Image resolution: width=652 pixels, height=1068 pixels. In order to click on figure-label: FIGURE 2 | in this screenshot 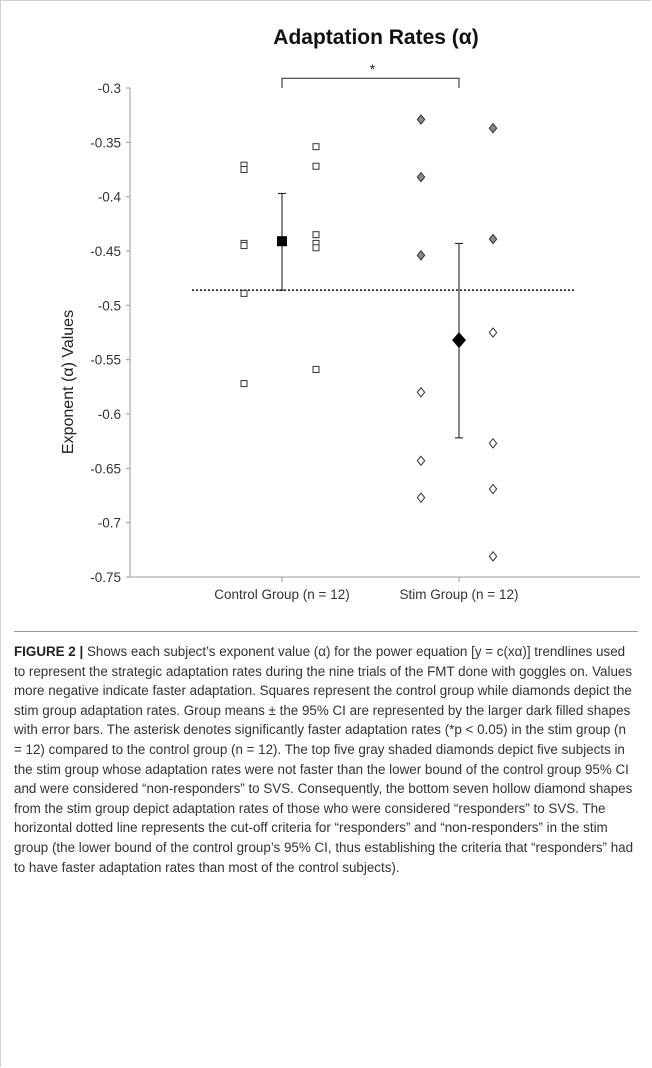, I will do `click(49, 651)`.